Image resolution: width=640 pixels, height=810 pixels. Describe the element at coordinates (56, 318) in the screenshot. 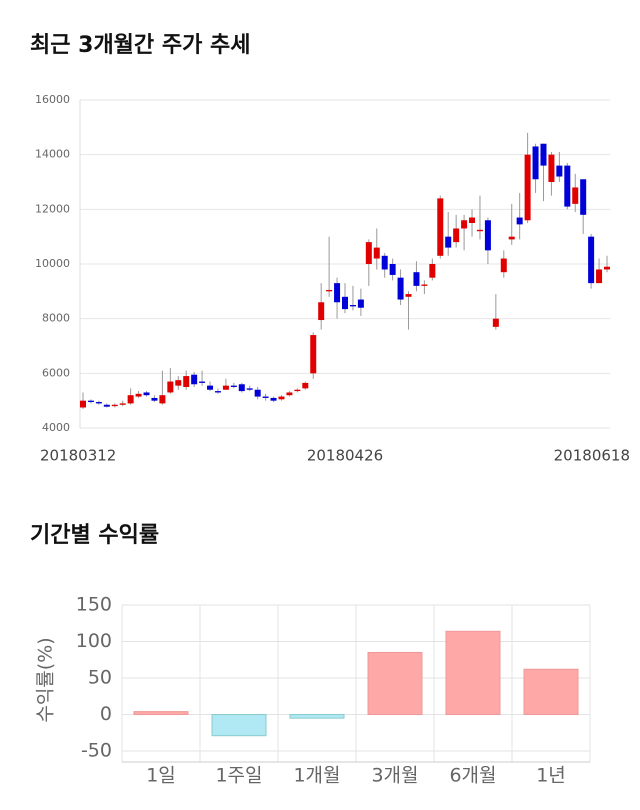

I see `y-tick-label: 8000` at that location.